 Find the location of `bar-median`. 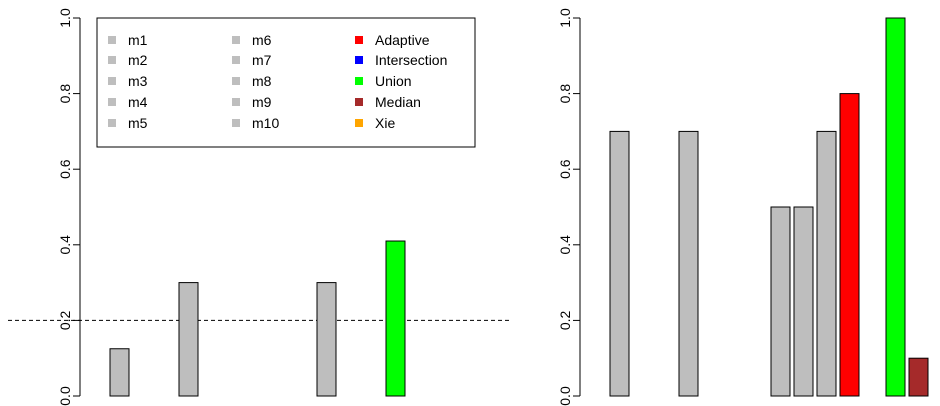

bar-median is located at coordinates (918, 377).